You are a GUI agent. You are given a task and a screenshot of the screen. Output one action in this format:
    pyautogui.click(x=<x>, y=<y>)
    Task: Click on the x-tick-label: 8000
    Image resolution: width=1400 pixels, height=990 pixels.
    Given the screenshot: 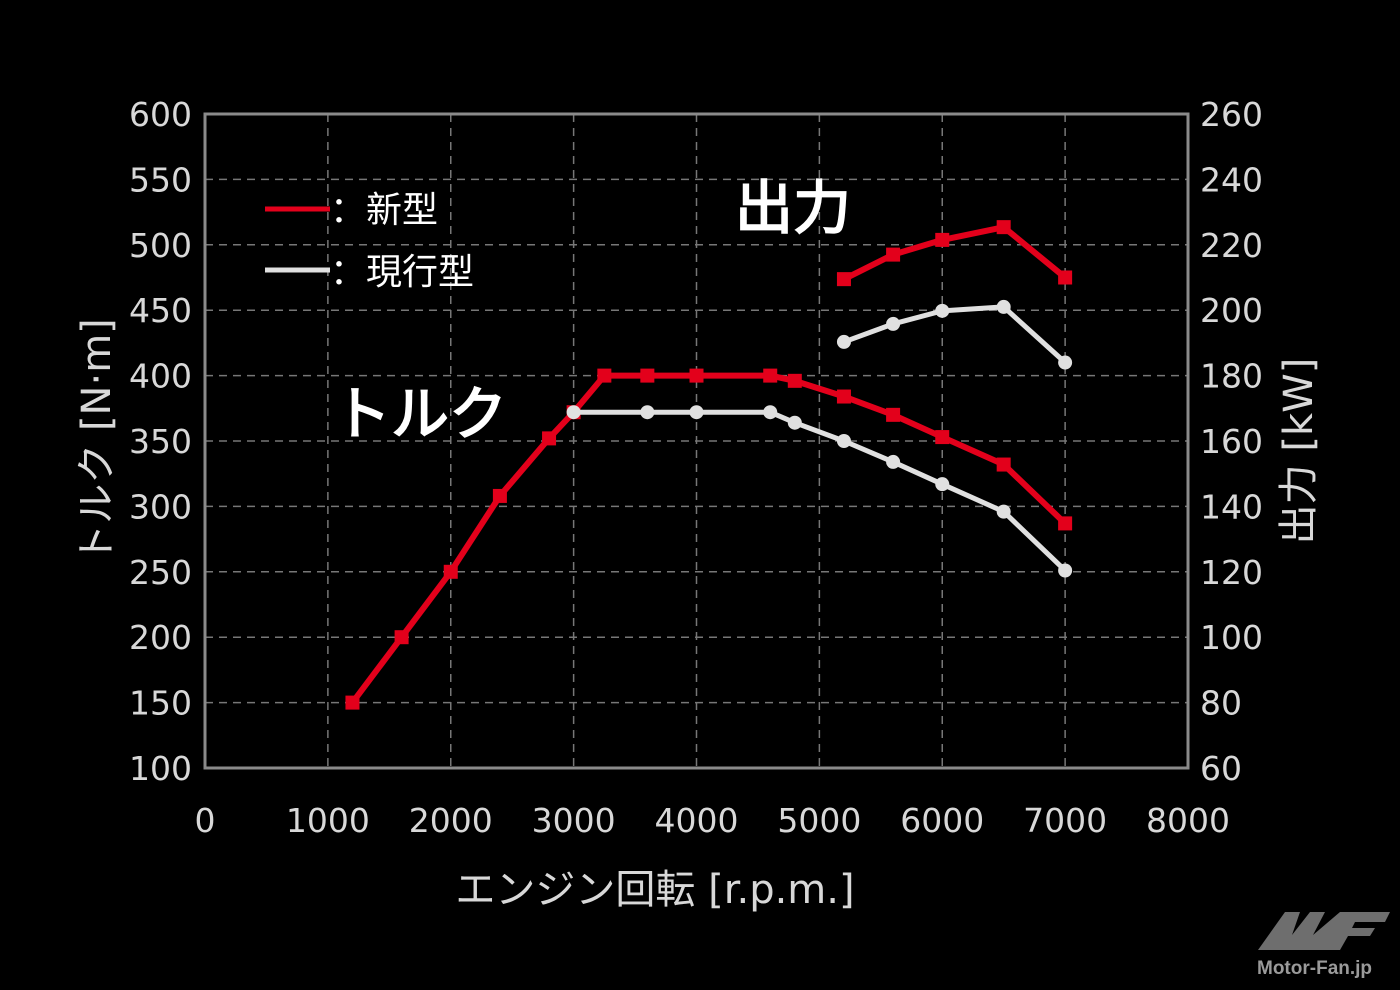 What is the action you would take?
    pyautogui.click(x=1188, y=820)
    